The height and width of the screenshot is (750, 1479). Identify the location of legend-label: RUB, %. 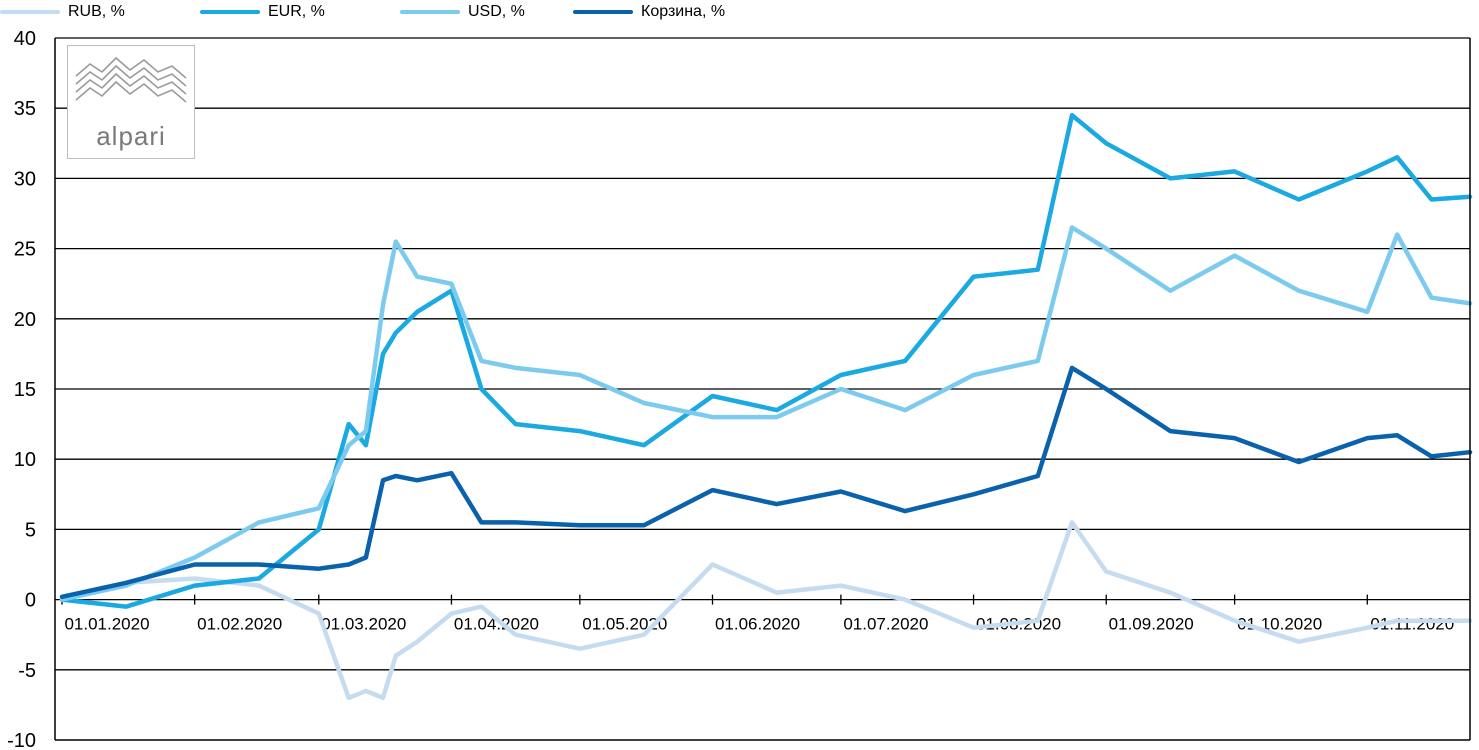
(96, 11).